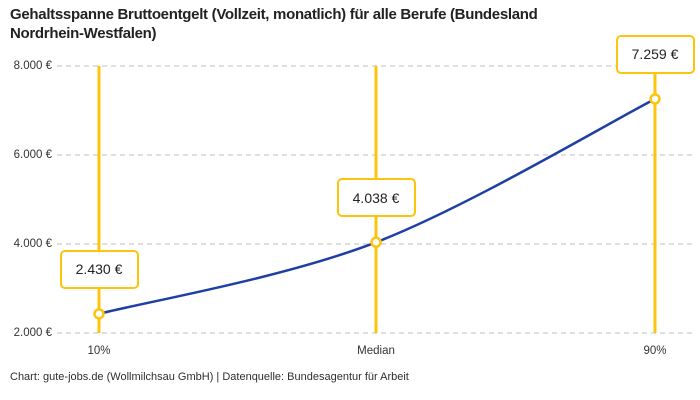  Describe the element at coordinates (32, 66) in the screenshot. I see `y-axis-tick-8000: 8.000 €` at that location.